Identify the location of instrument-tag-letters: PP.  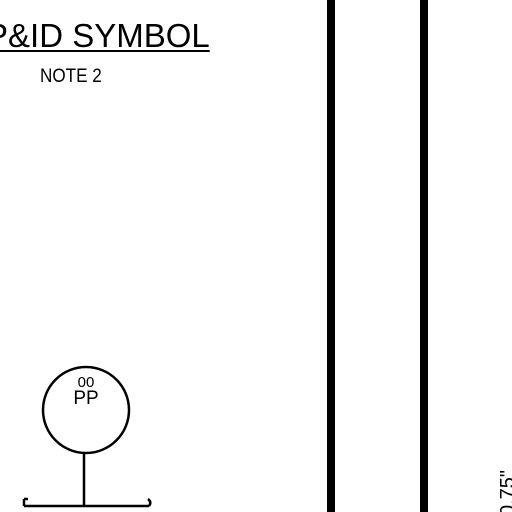
(85, 398).